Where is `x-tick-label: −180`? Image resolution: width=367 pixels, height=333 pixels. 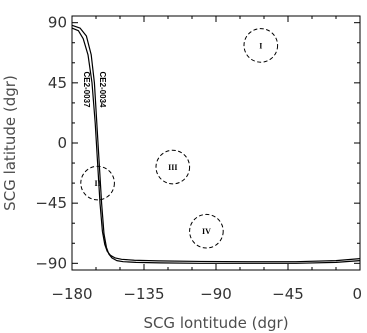 x-tick-label: −180 is located at coordinates (71, 294).